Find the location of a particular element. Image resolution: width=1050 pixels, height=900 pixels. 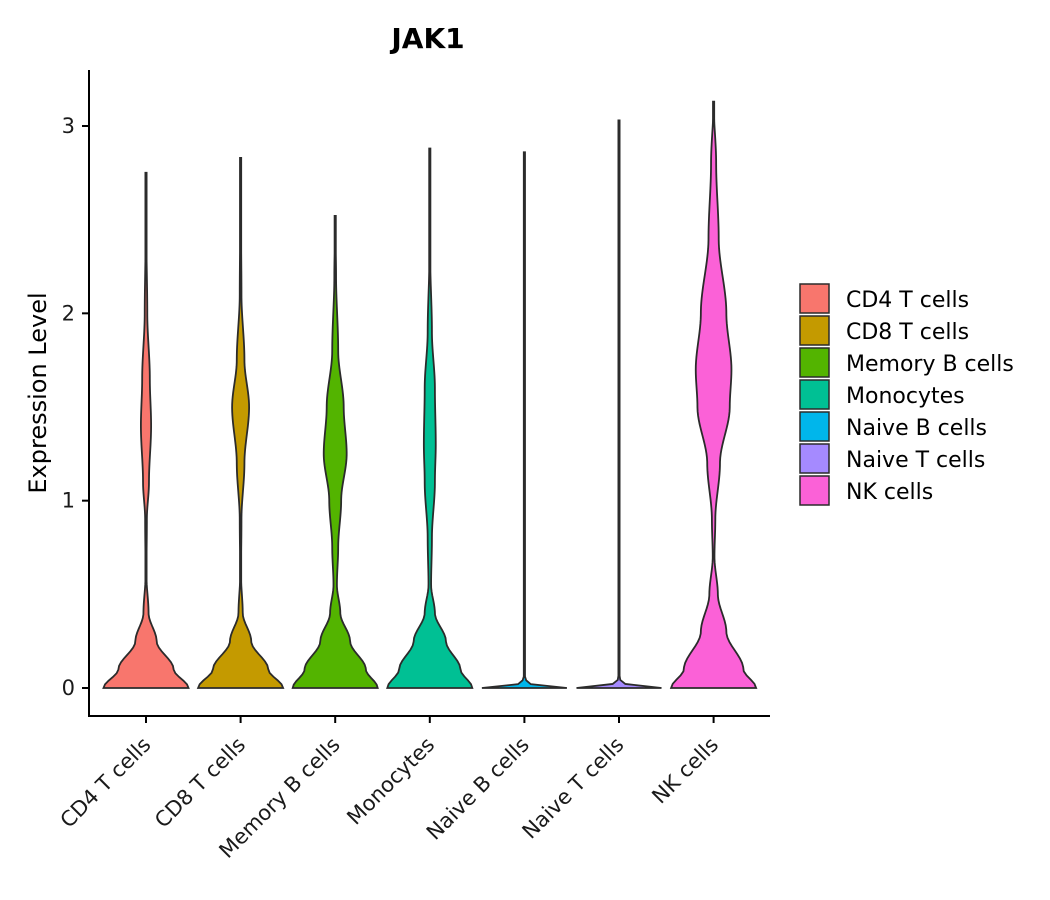

legend-swatch-cd4-t-cells is located at coordinates (814, 298).